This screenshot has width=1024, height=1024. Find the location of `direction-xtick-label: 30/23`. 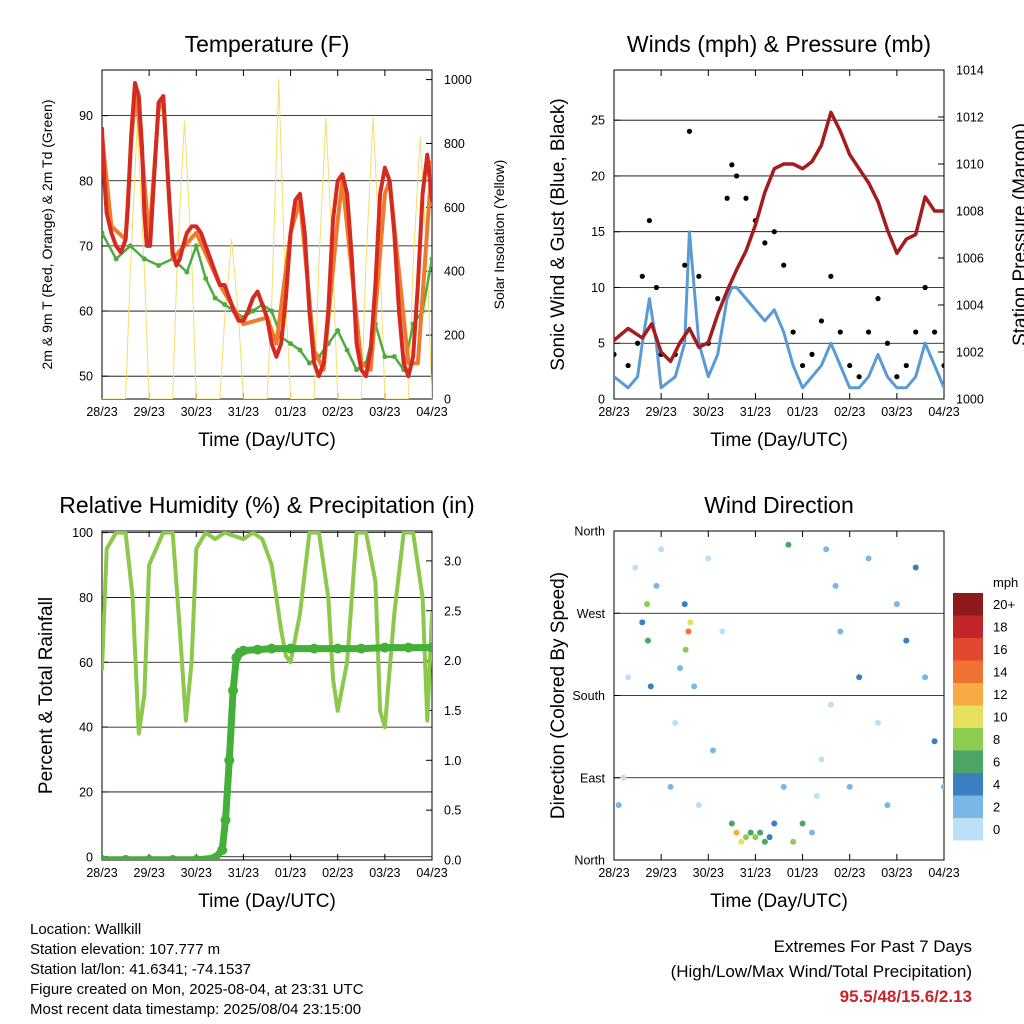

direction-xtick-label: 30/23 is located at coordinates (708, 873).